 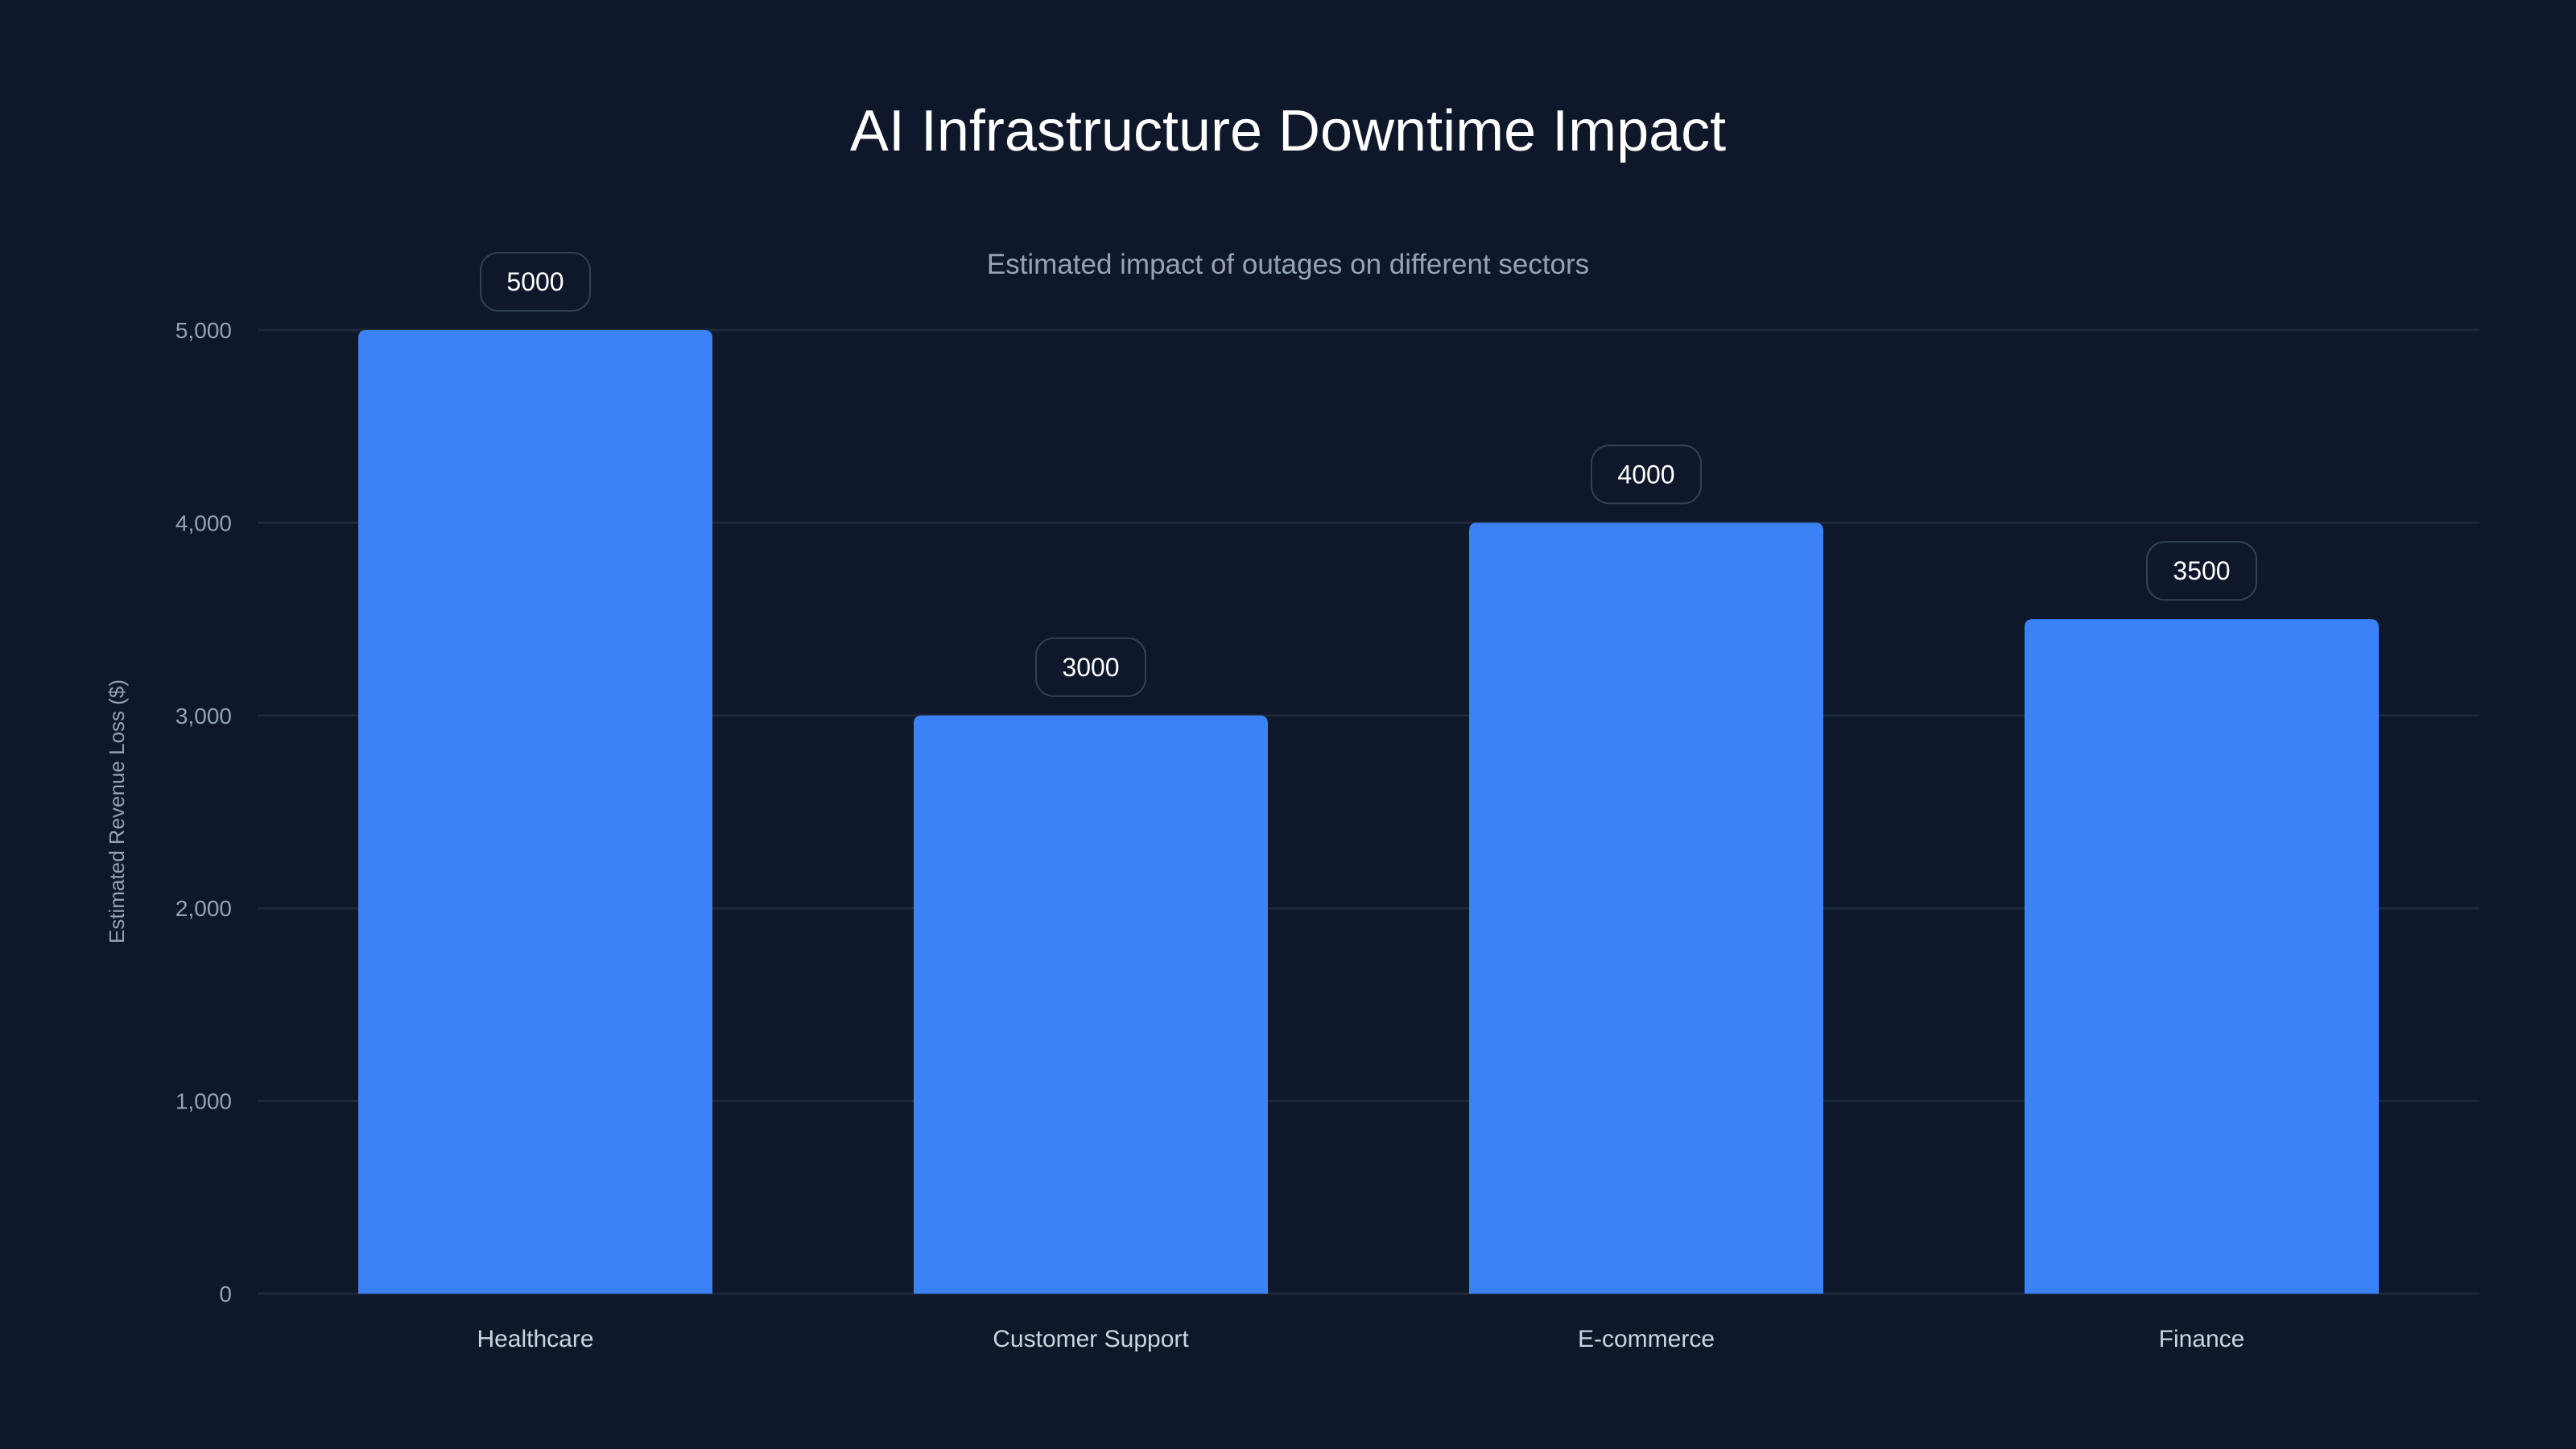 What do you see at coordinates (2202, 956) in the screenshot?
I see `bar-finance` at bounding box center [2202, 956].